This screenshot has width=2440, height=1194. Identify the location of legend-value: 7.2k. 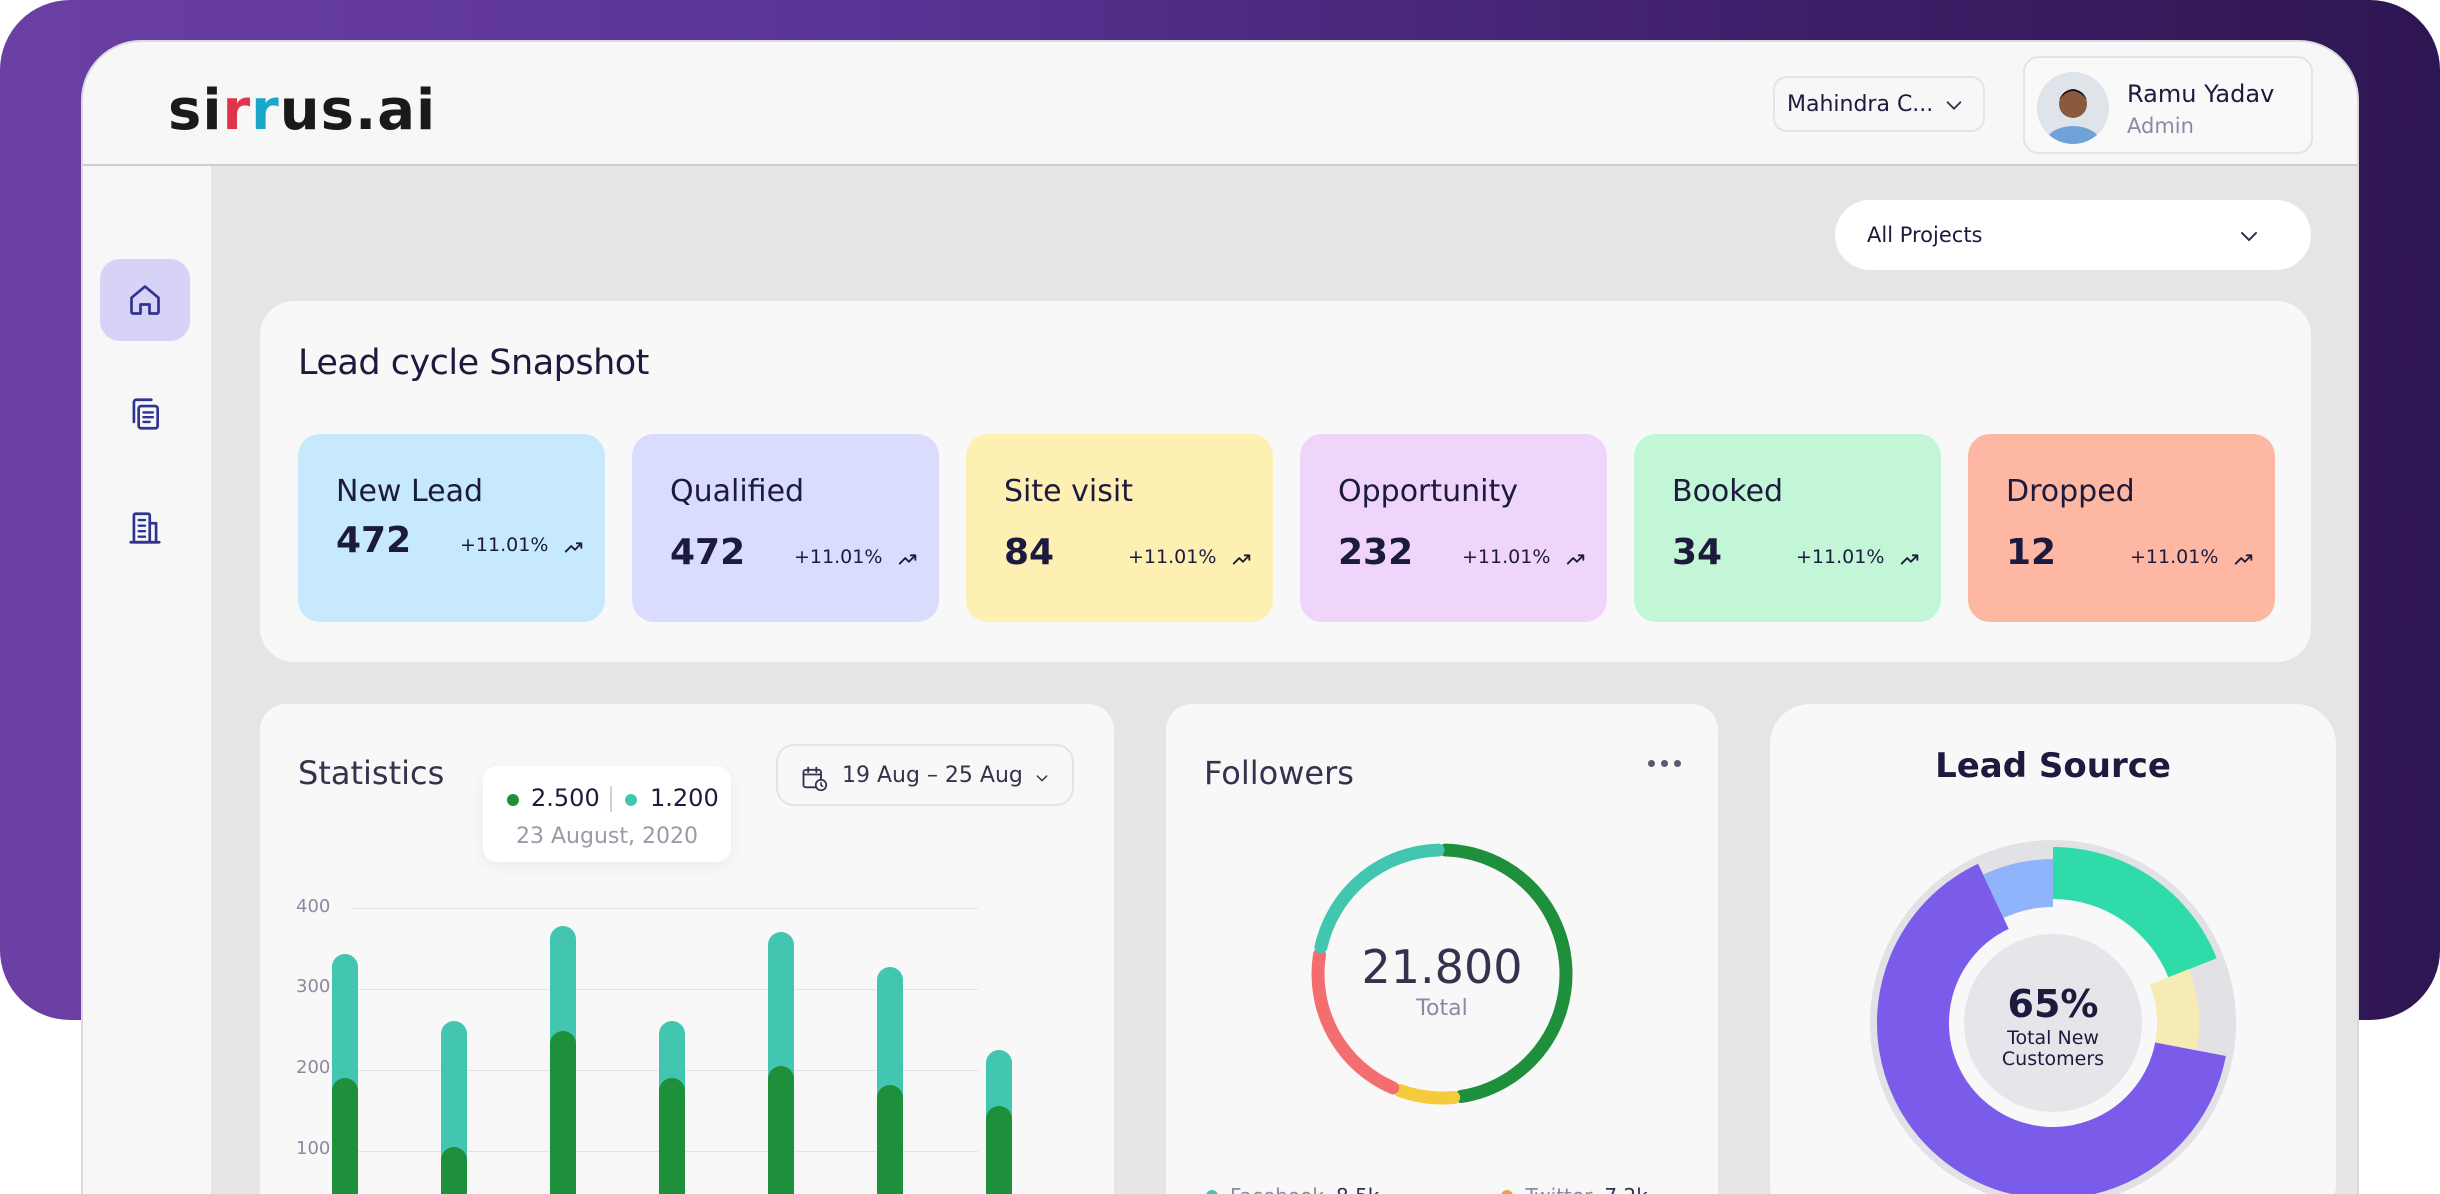
(1625, 1189).